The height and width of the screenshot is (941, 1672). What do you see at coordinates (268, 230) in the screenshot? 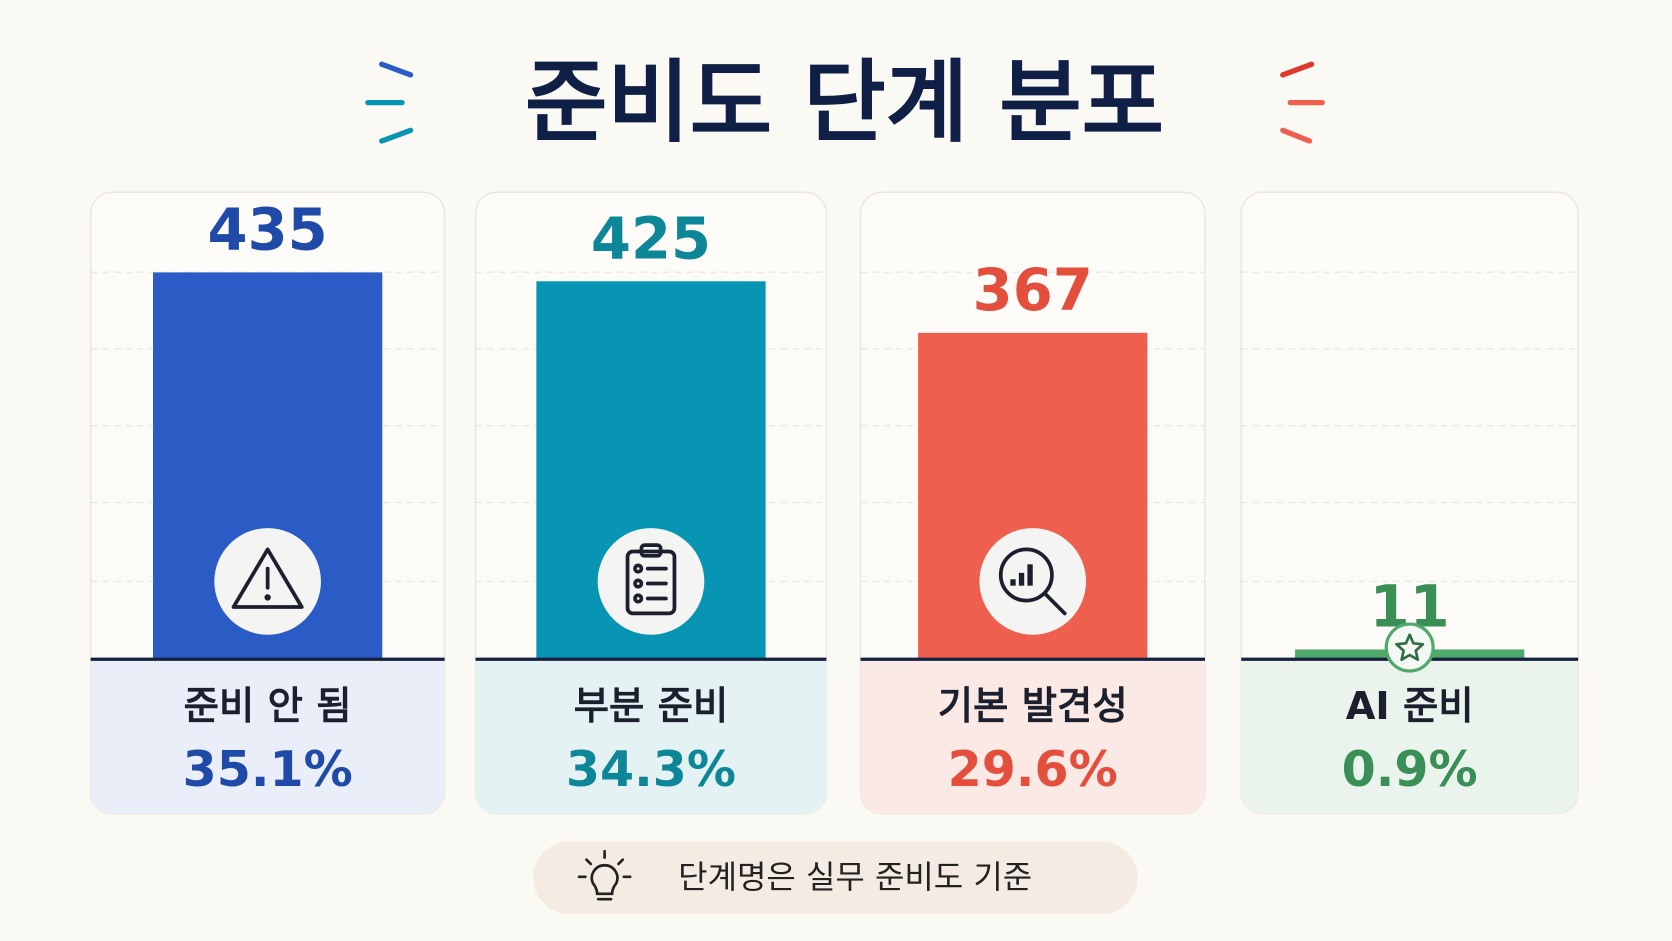
I see `value-label: 435` at bounding box center [268, 230].